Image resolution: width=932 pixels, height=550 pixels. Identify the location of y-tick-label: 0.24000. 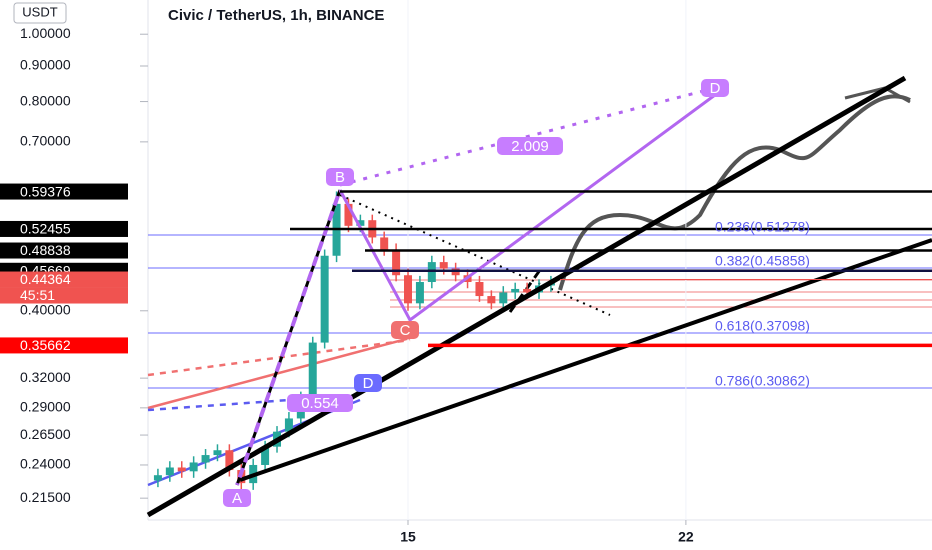
(45, 464).